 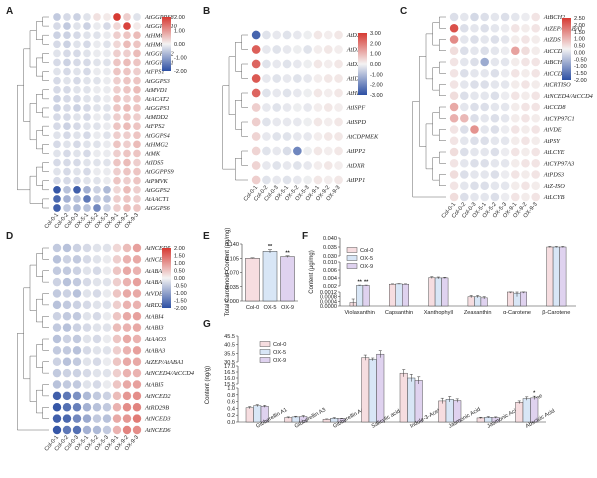 I want to click on x-tick-label: β-Carotene, so click(x=556, y=313).